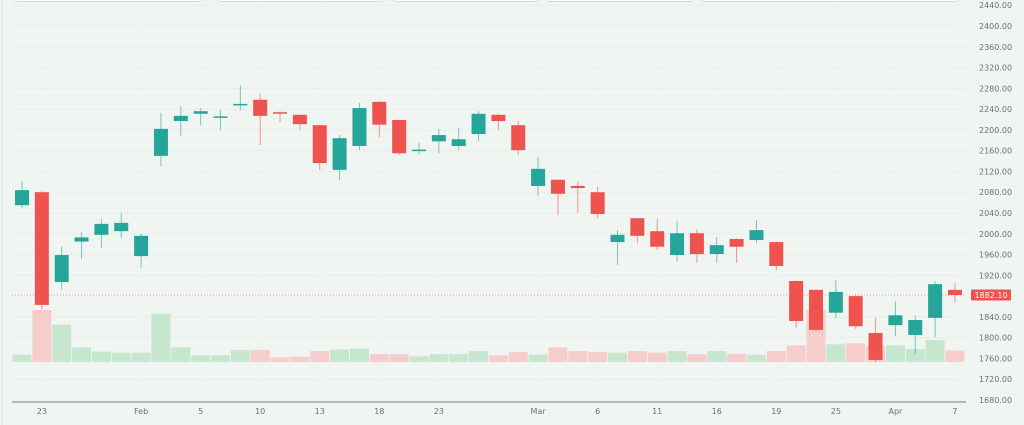  I want to click on svg-text: 1882.10, so click(990, 295).